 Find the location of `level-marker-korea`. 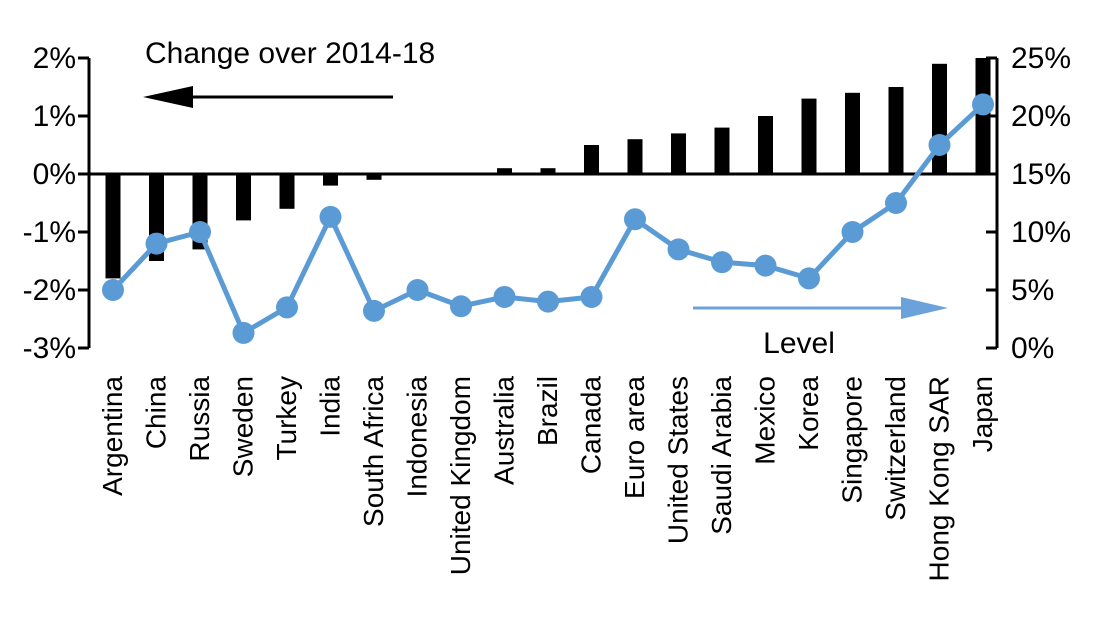

level-marker-korea is located at coordinates (809, 278).